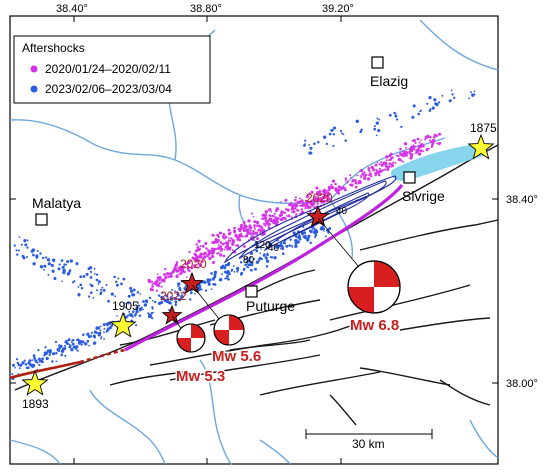 The image size is (550, 474). I want to click on legend-label-2023: 2023/02/06–2023/03/04, so click(108, 89).